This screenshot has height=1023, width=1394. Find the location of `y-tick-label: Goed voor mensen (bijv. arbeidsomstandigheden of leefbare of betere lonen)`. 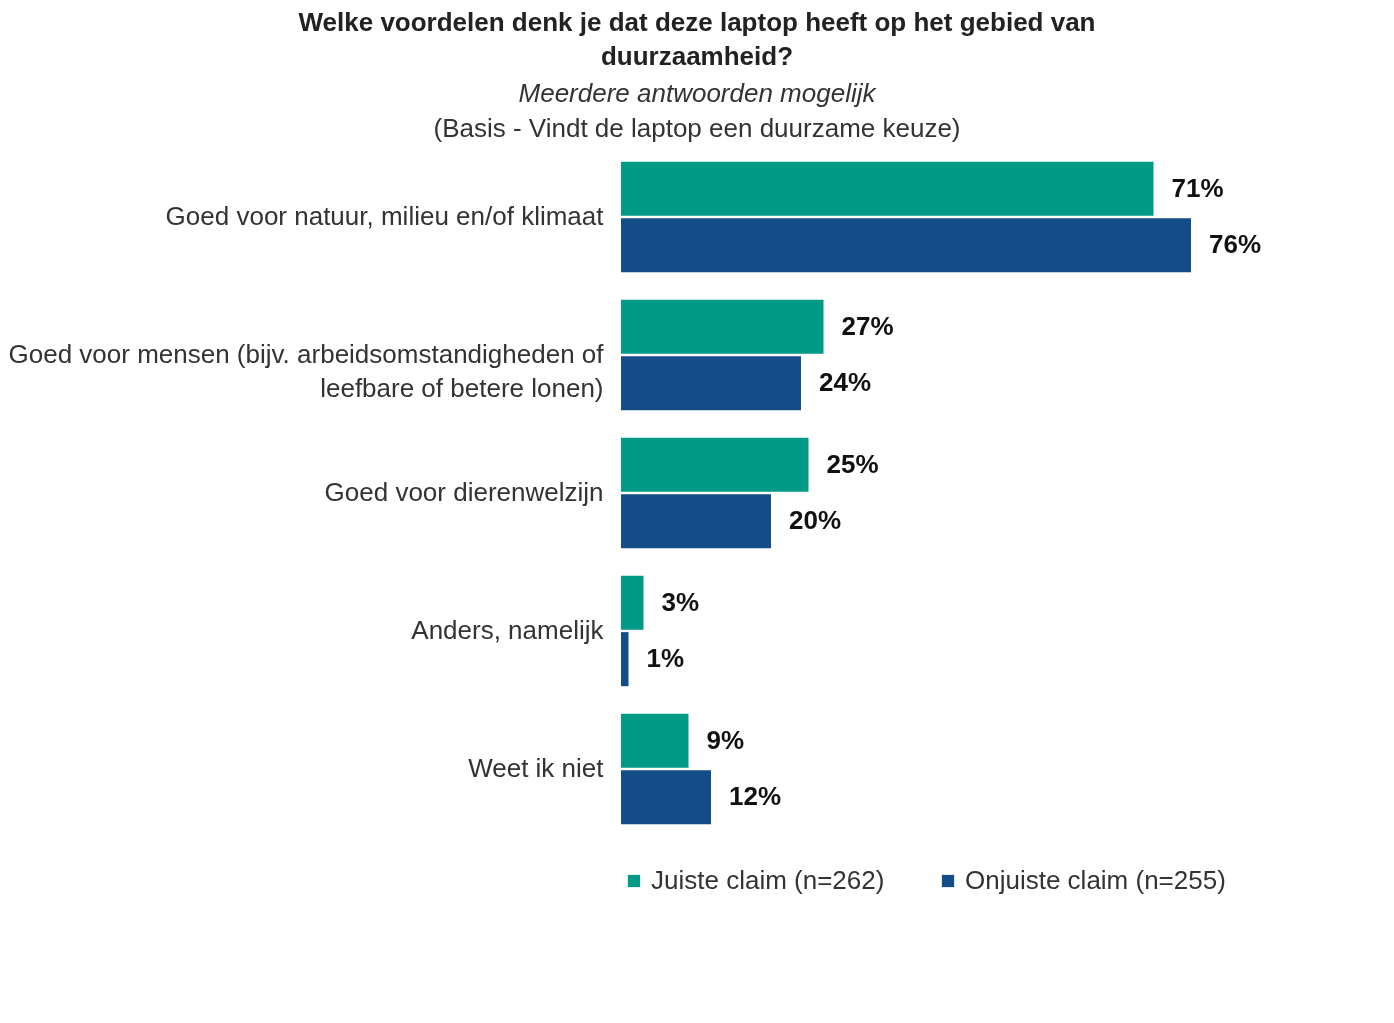

y-tick-label: Goed voor mensen (bijv. arbeidsomstandigheden of leefbare of betere lonen) is located at coordinates (306, 370).